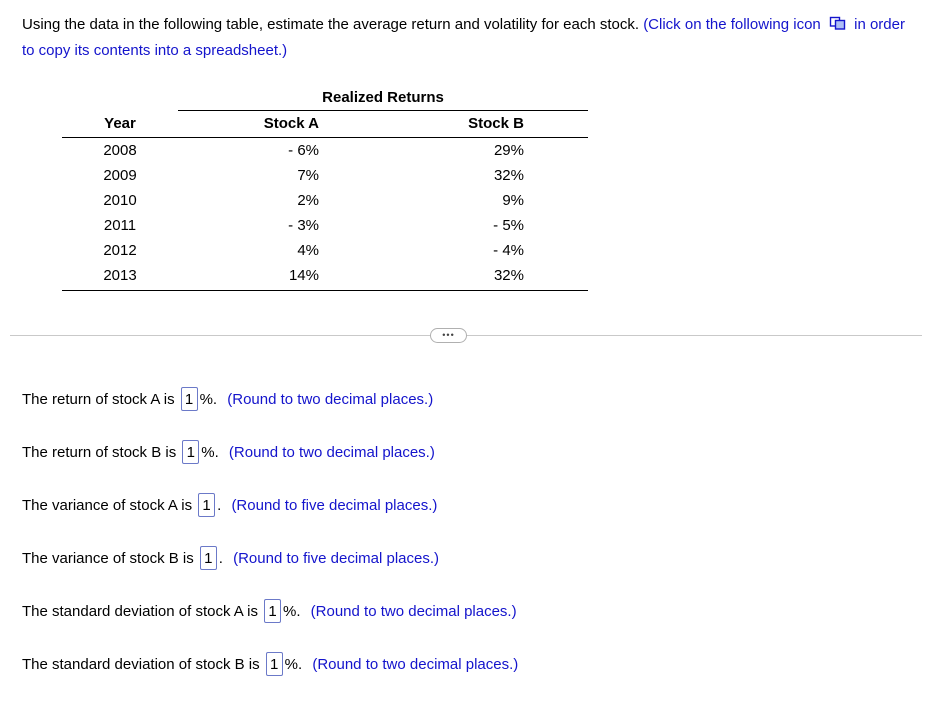 This screenshot has height=710, width=932. What do you see at coordinates (207, 505) in the screenshot?
I see `answer-input-variance-a` at bounding box center [207, 505].